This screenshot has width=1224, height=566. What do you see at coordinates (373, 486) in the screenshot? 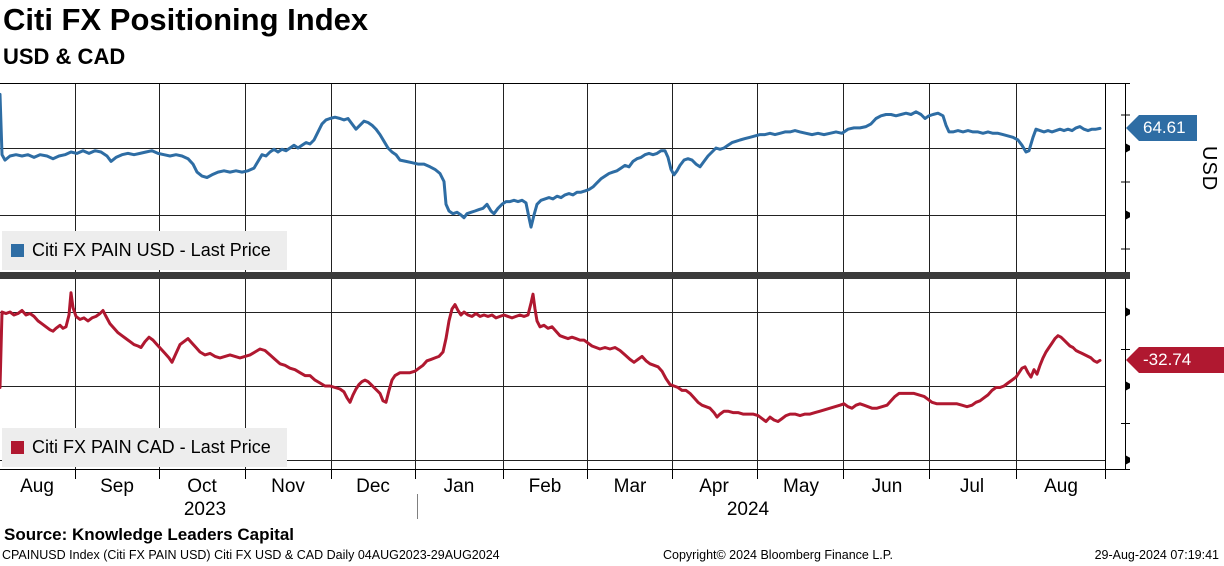
I see `month-tick-label: Dec` at bounding box center [373, 486].